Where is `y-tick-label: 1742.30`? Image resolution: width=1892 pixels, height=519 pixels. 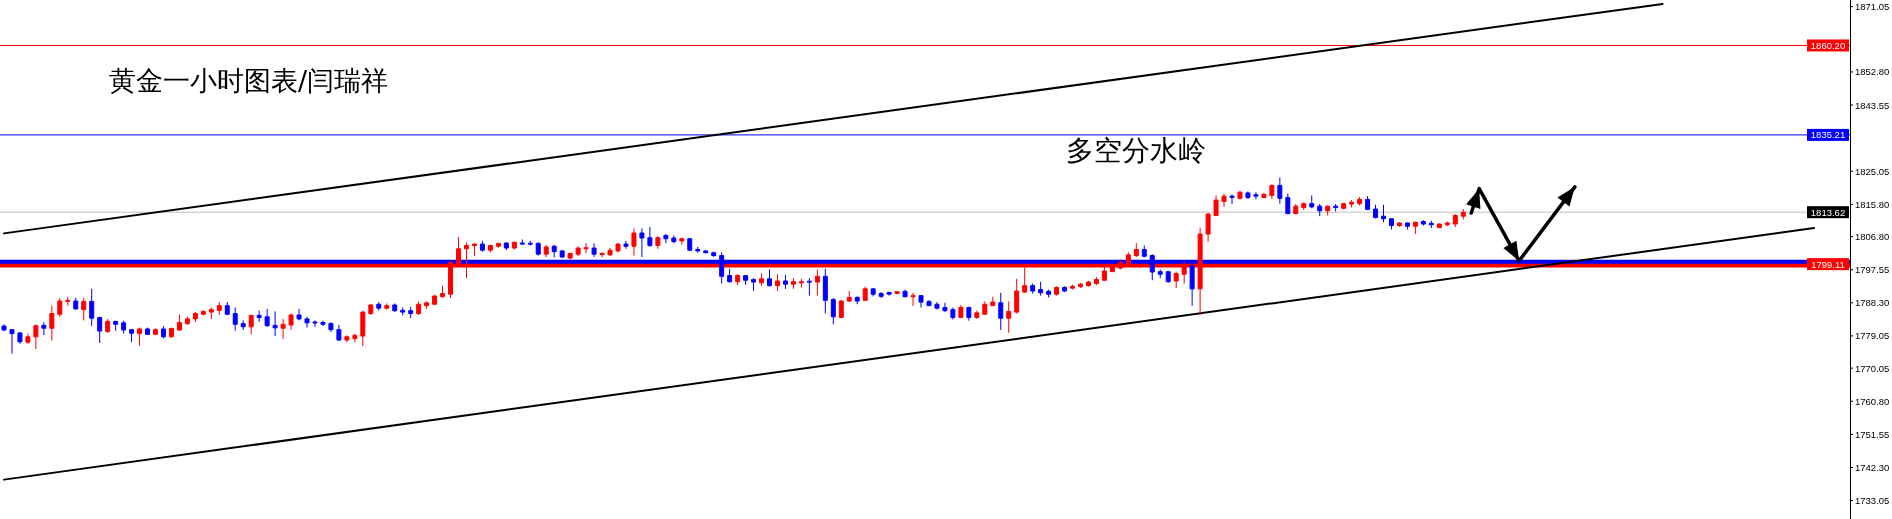 y-tick-label: 1742.30 is located at coordinates (1872, 467).